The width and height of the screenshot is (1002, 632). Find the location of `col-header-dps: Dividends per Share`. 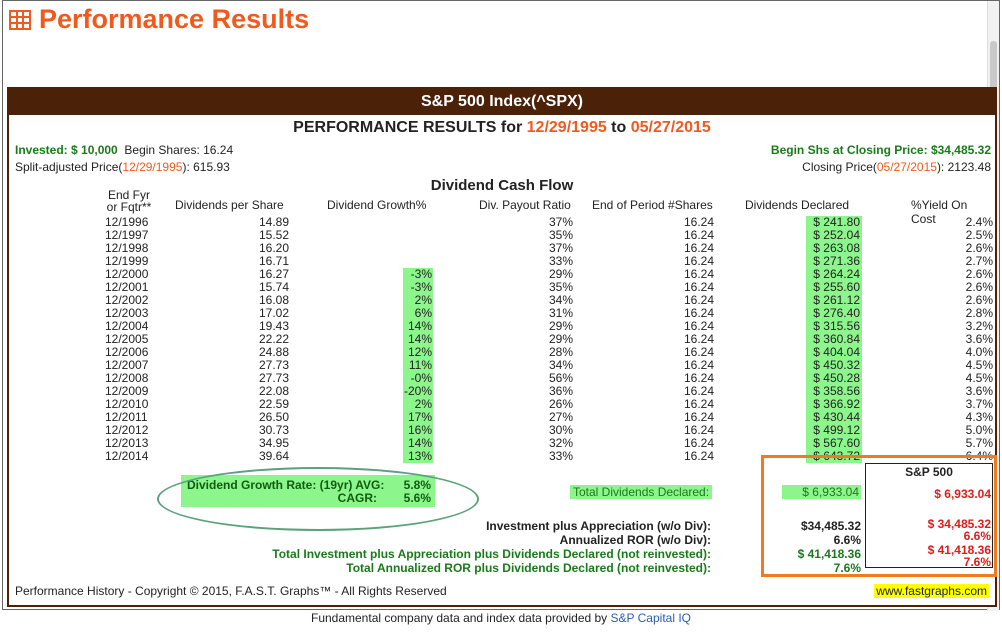

col-header-dps: Dividends per Share is located at coordinates (229, 205).